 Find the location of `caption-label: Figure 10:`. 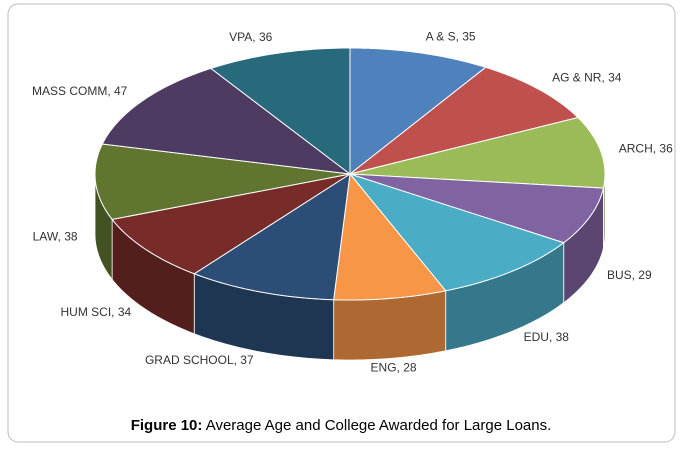

caption-label: Figure 10: is located at coordinates (167, 425).